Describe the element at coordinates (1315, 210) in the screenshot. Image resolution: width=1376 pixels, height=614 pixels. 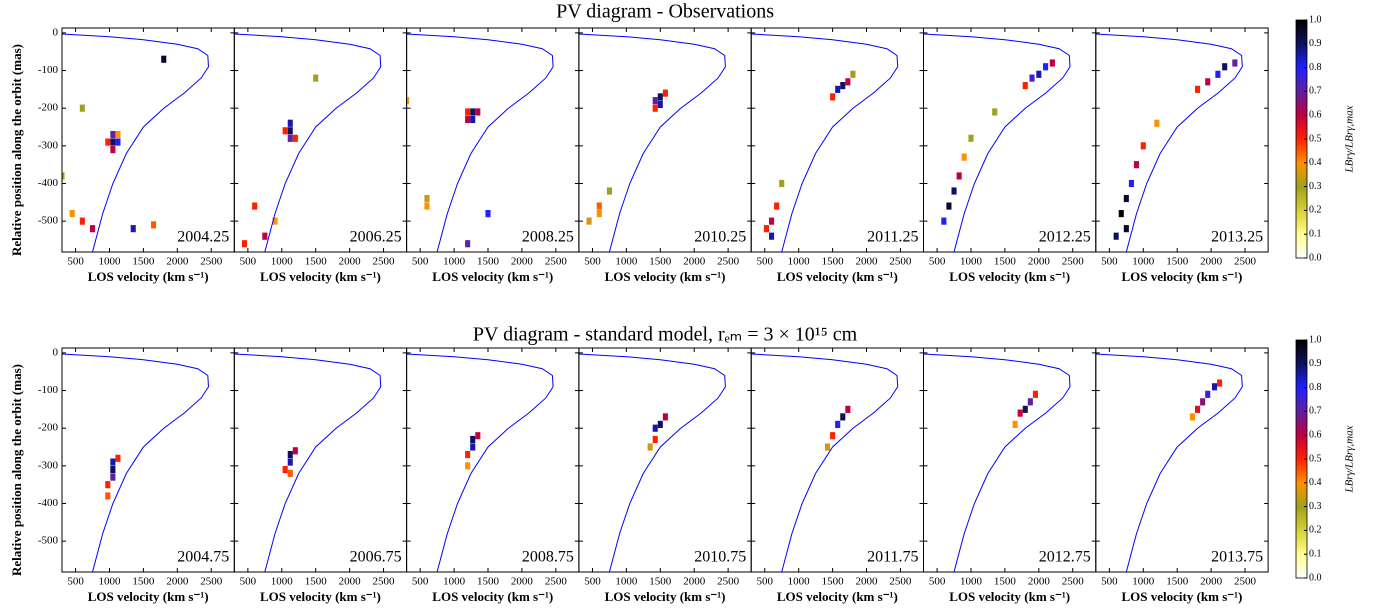
I see `colorbar-tick-label: 0.2` at that location.